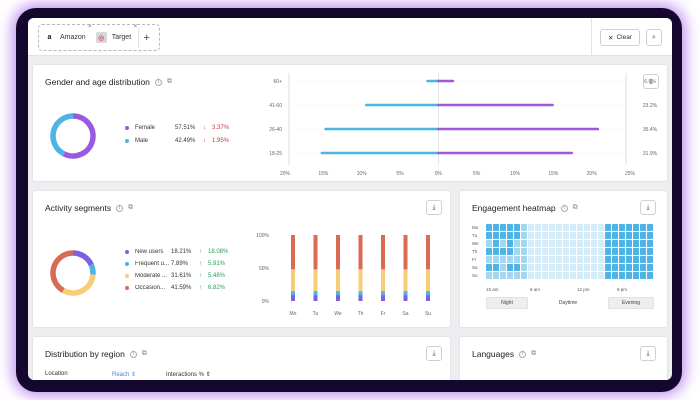 The width and height of the screenshot is (700, 400). Describe the element at coordinates (180, 264) in the screenshot. I see `legend-value: 7.89%` at that location.